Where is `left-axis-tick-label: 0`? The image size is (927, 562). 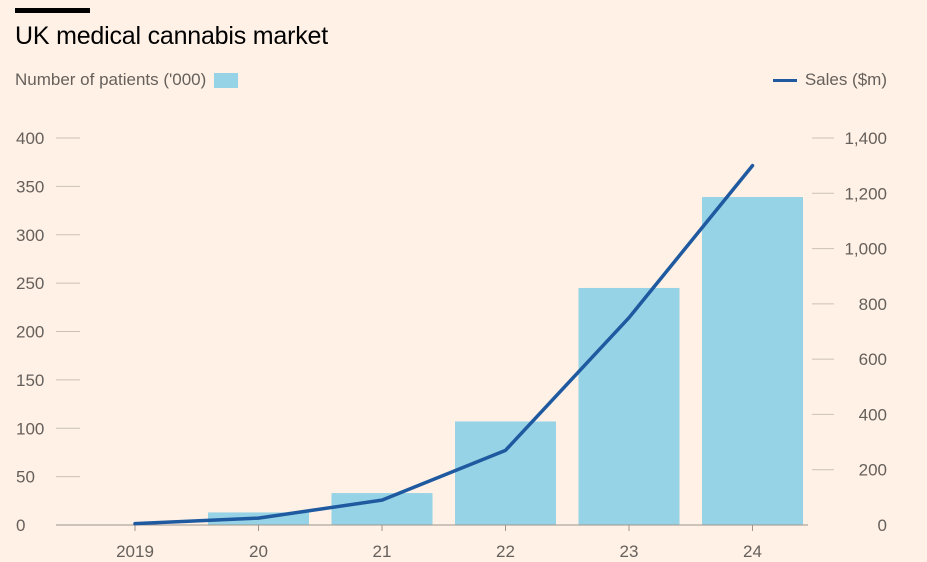
left-axis-tick-label: 0 is located at coordinates (20, 525).